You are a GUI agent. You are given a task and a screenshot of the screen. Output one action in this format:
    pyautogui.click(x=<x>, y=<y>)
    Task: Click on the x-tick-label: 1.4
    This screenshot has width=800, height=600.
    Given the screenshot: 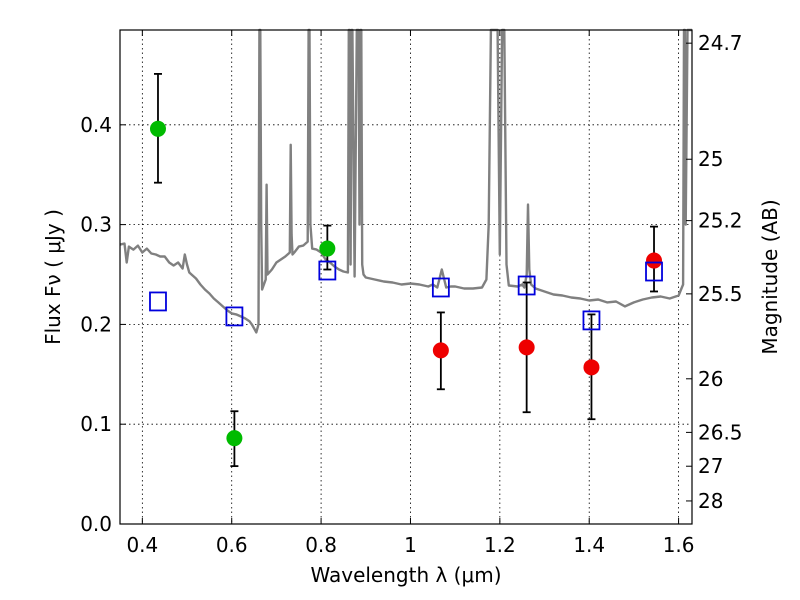 What is the action you would take?
    pyautogui.click(x=589, y=545)
    